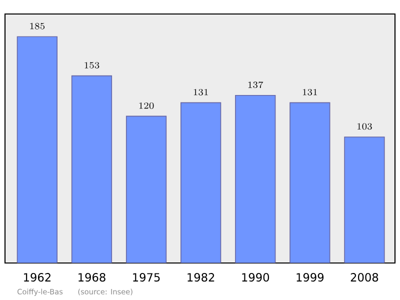  I want to click on data-label: 103, so click(365, 126).